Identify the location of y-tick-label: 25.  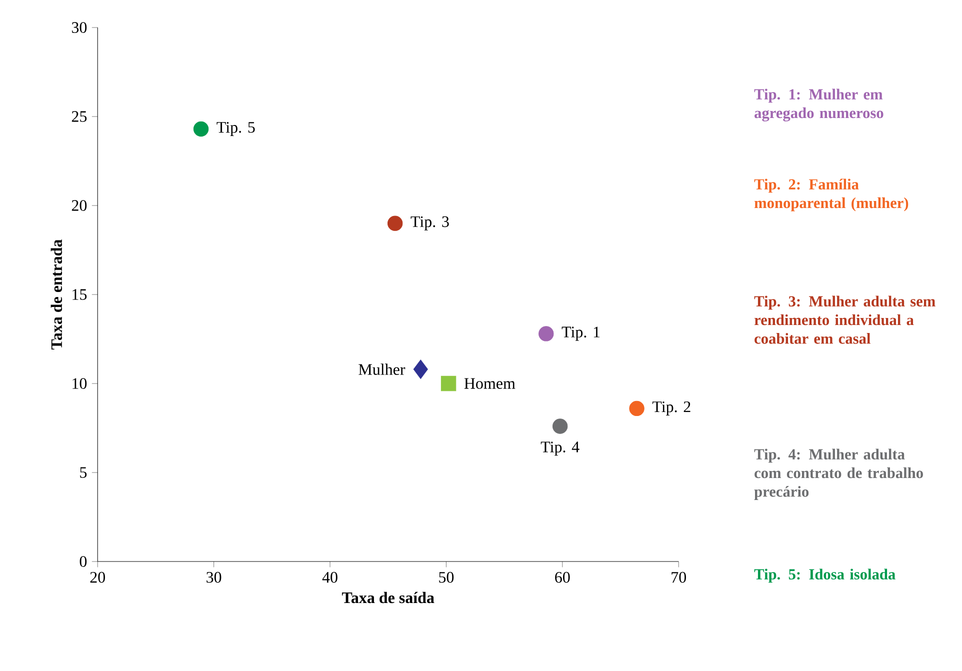
(79, 116).